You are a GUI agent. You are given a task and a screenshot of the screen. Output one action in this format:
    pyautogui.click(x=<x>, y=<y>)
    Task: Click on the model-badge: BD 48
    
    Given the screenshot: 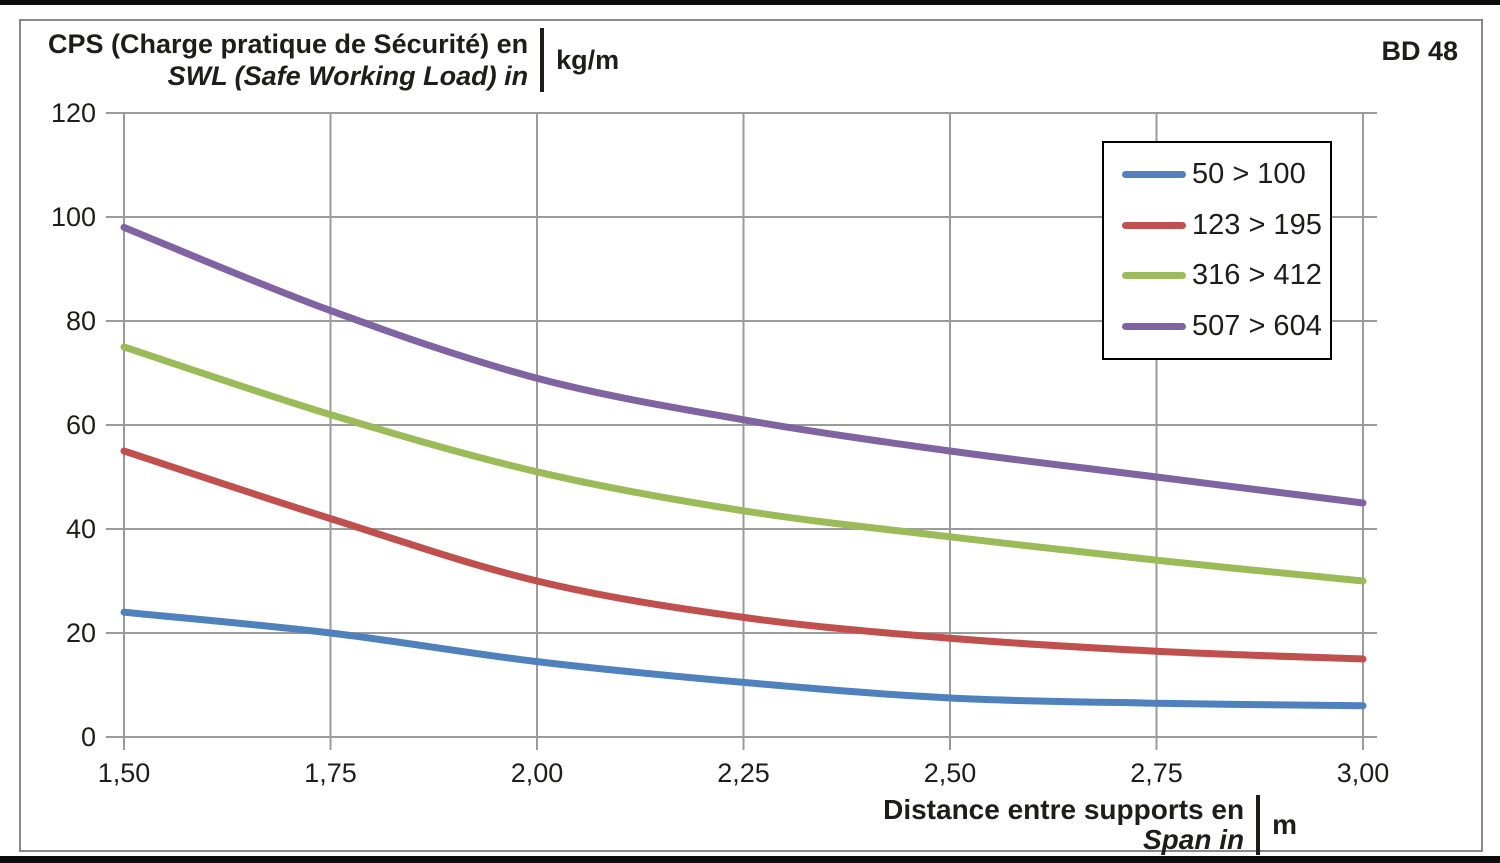 What is the action you would take?
    pyautogui.click(x=1419, y=51)
    